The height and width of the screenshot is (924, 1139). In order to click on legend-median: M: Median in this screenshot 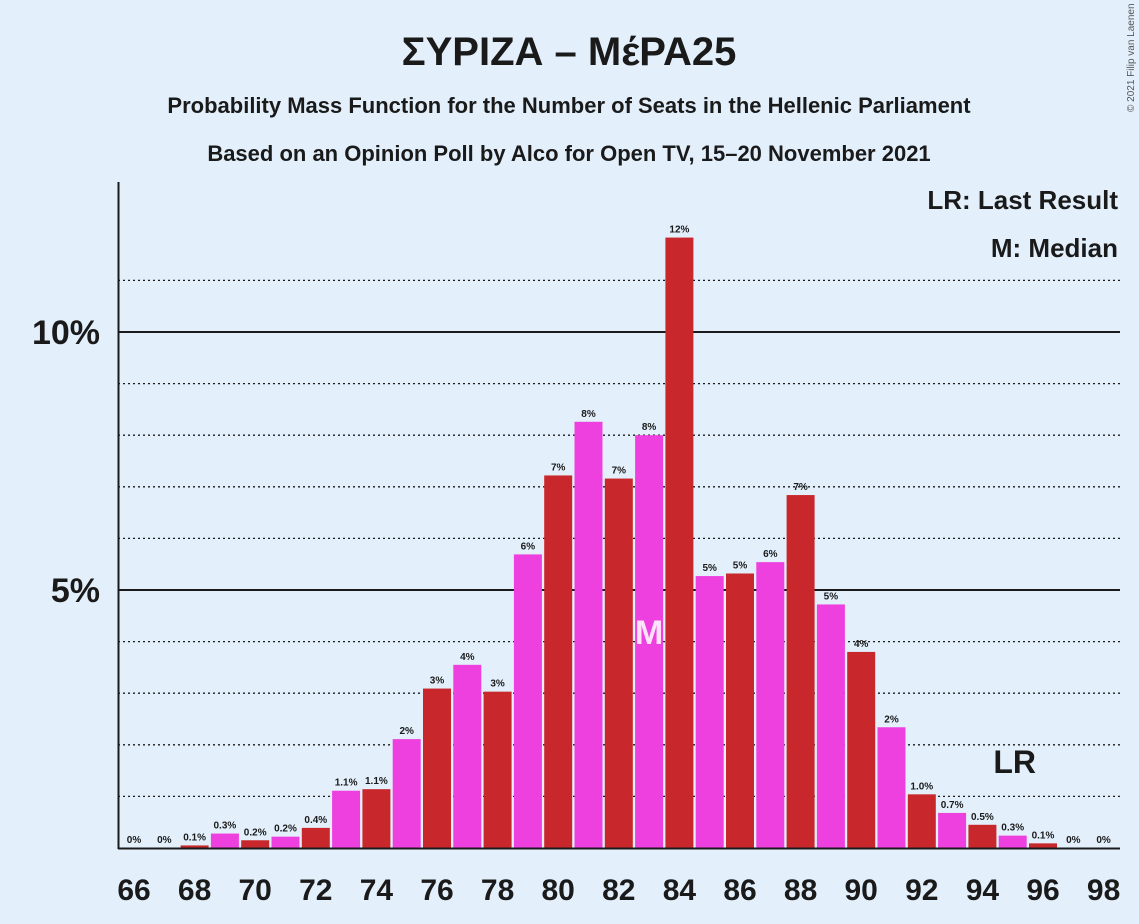, I will do `click(1054, 248)`.